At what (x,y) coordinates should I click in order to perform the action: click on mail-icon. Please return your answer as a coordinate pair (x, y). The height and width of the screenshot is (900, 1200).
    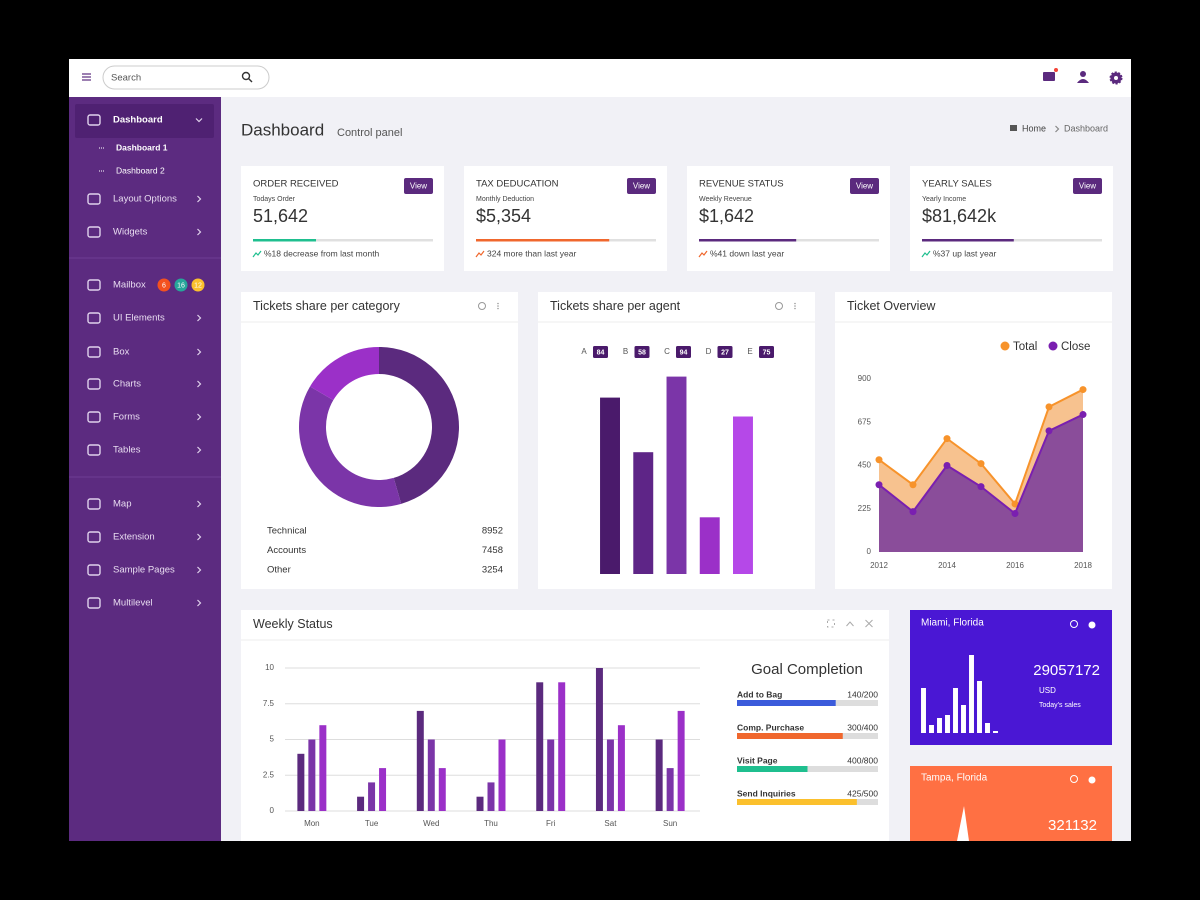
    Looking at the image, I should click on (1049, 76).